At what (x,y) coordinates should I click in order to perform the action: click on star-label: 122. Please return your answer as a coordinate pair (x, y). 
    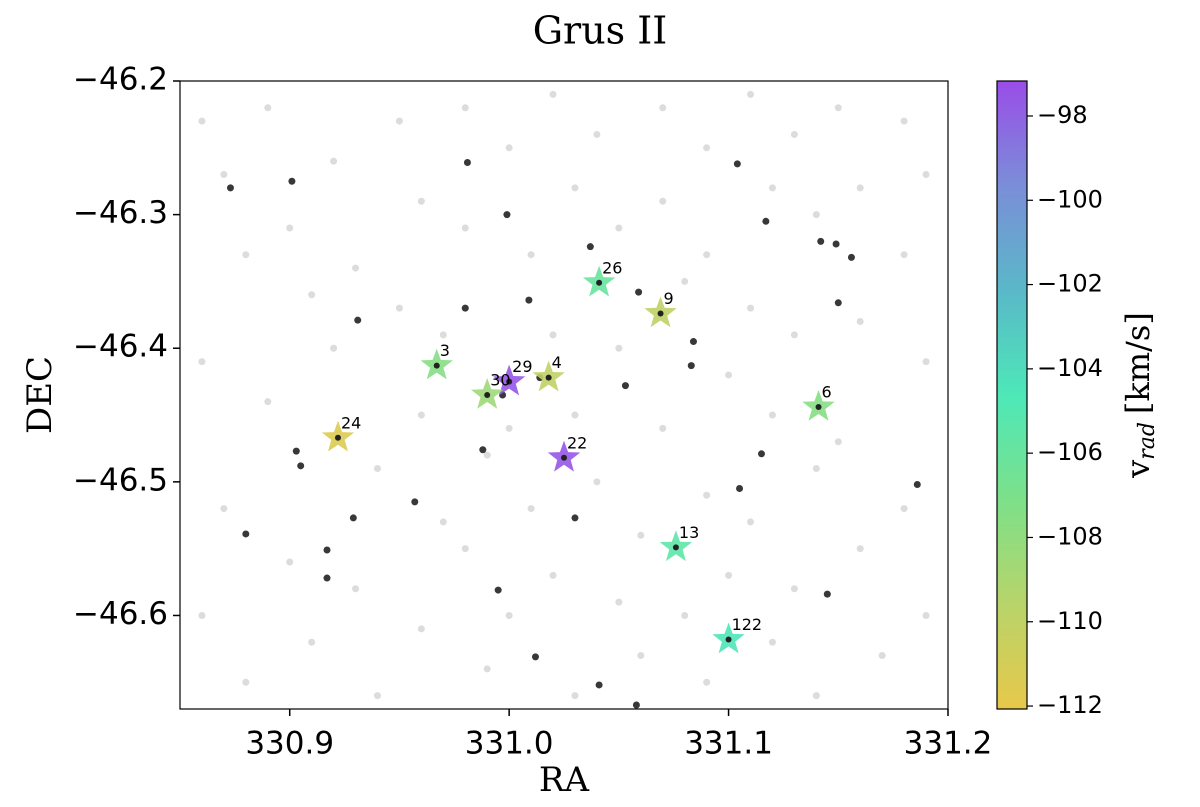
    Looking at the image, I should click on (747, 624).